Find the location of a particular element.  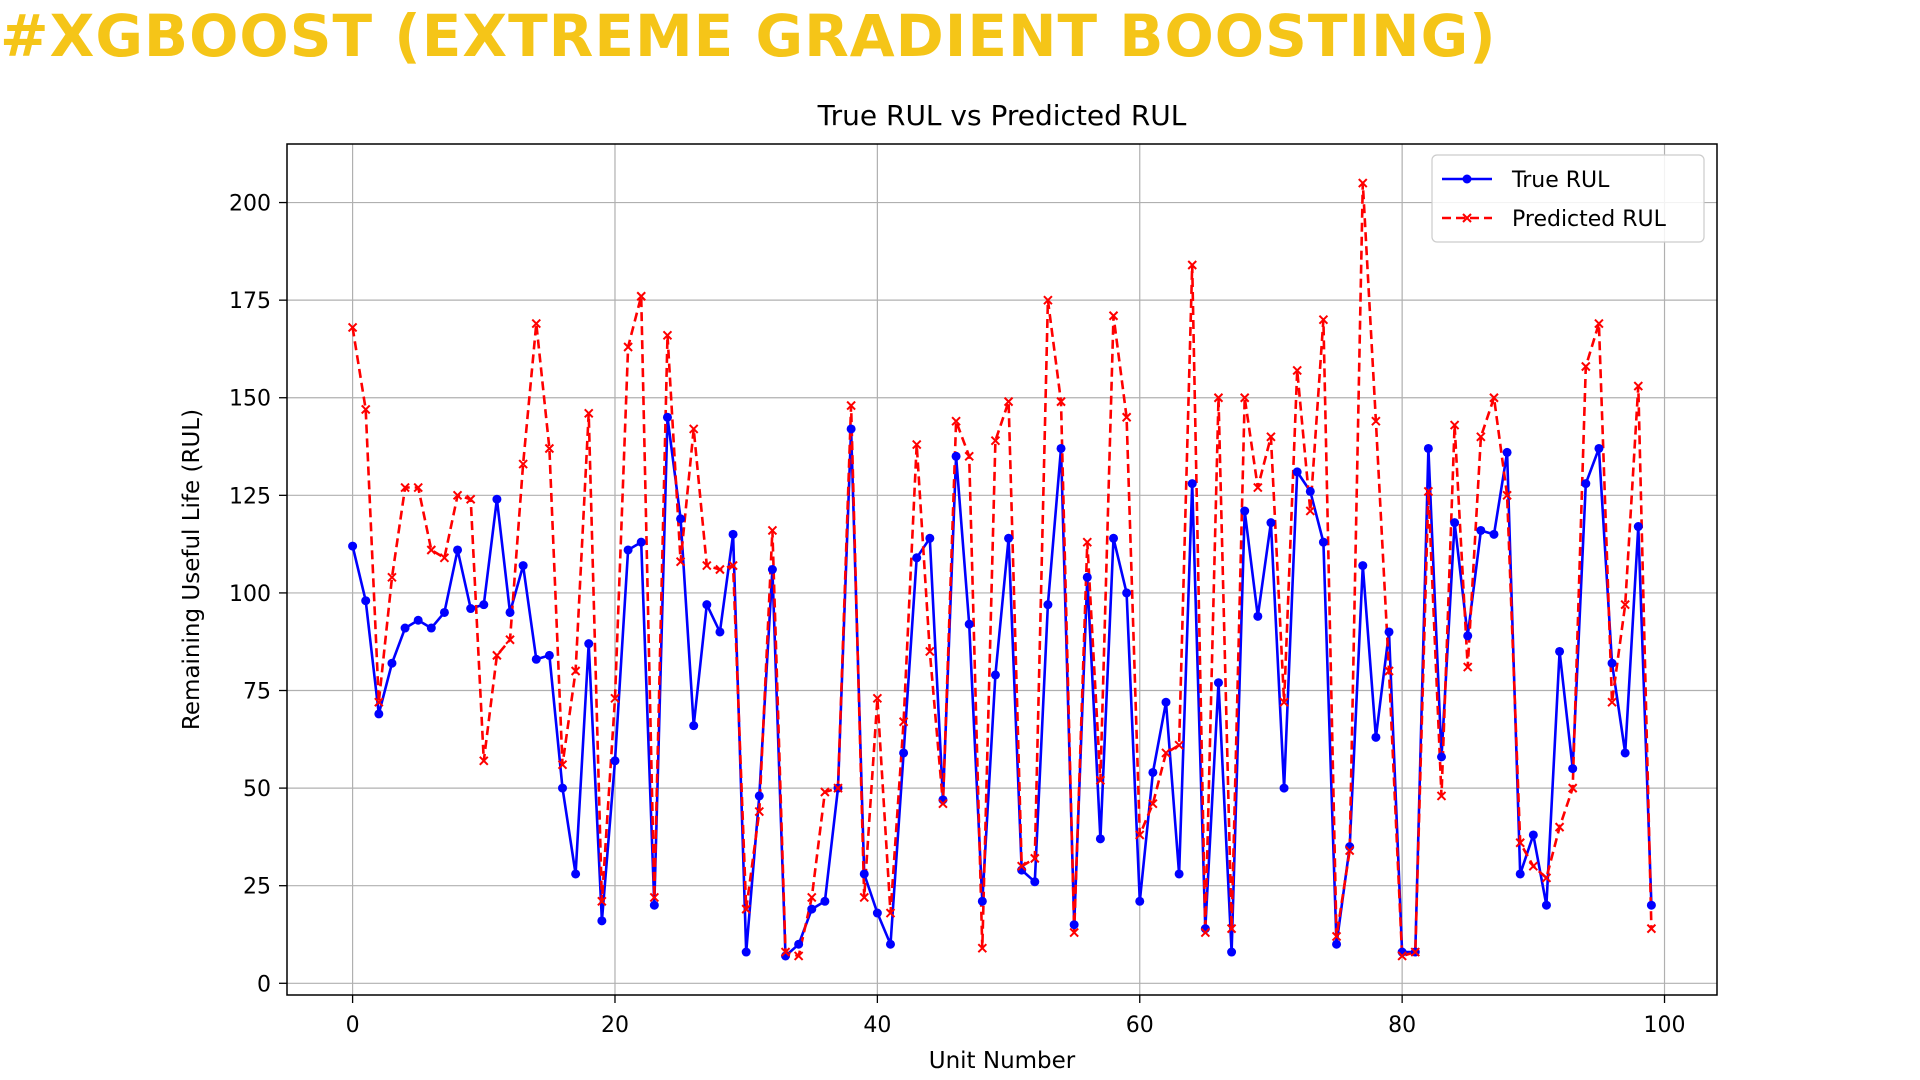

x-tick-label: 80 is located at coordinates (1402, 1025).